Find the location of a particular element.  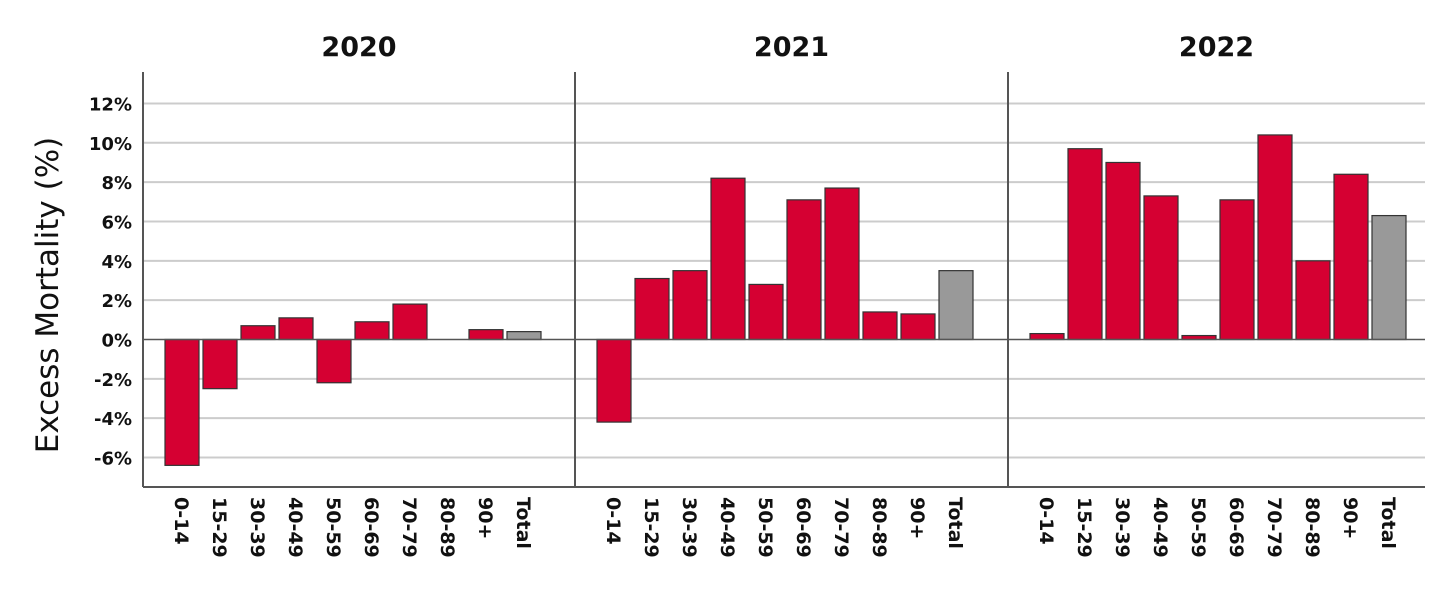

y-tick-label: -2% is located at coordinates (113, 380).